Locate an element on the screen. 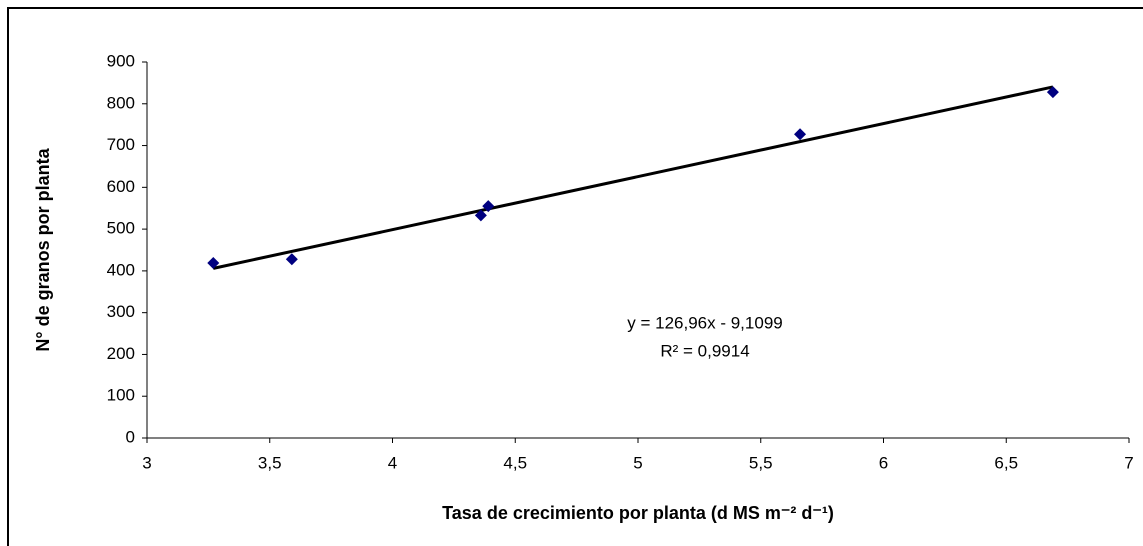 The width and height of the screenshot is (1143, 546). x-tick-label: 7 is located at coordinates (1128, 462).